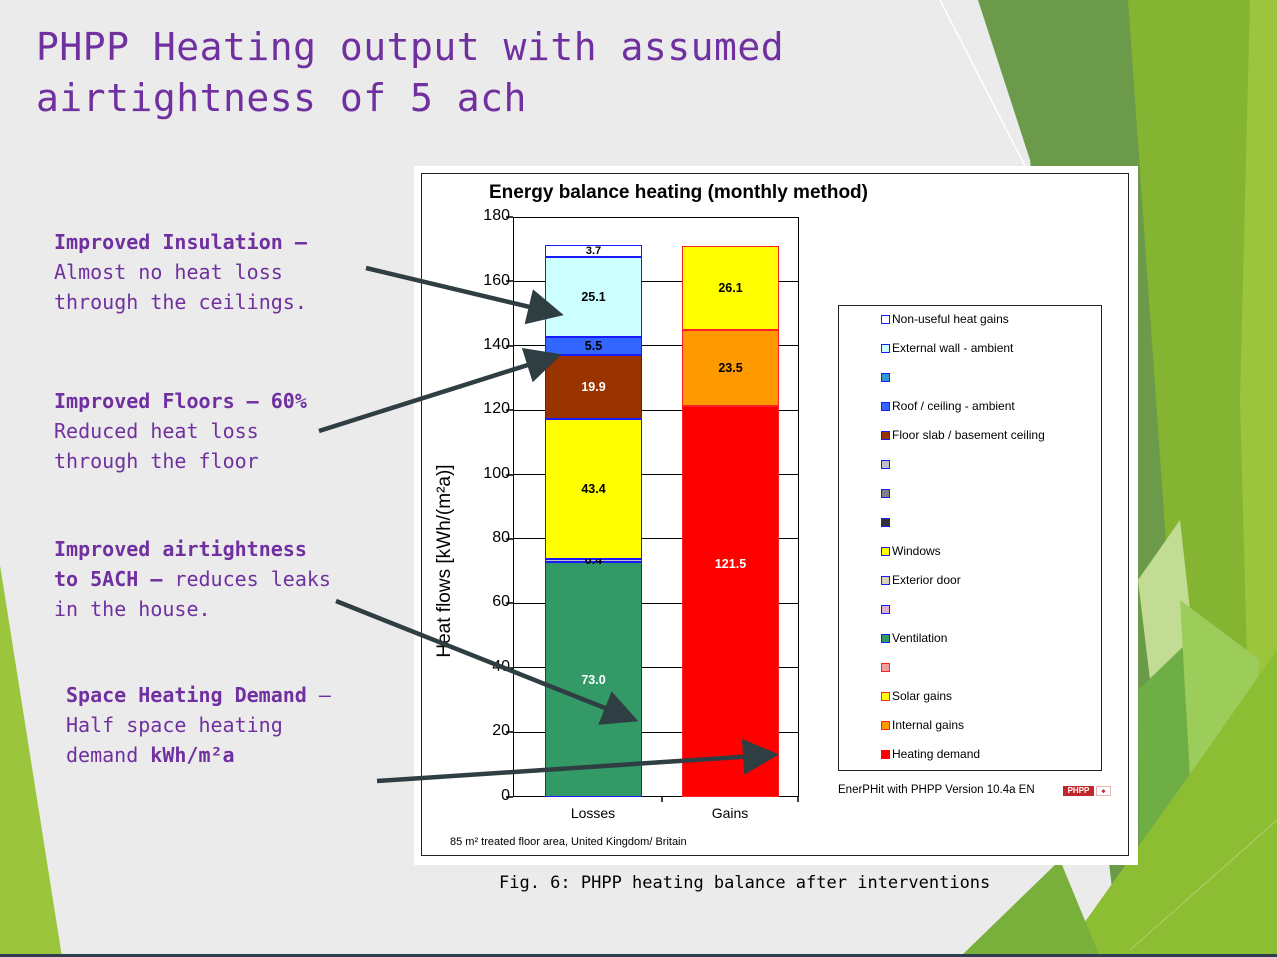  I want to click on legend-label: Ventilation, so click(920, 638).